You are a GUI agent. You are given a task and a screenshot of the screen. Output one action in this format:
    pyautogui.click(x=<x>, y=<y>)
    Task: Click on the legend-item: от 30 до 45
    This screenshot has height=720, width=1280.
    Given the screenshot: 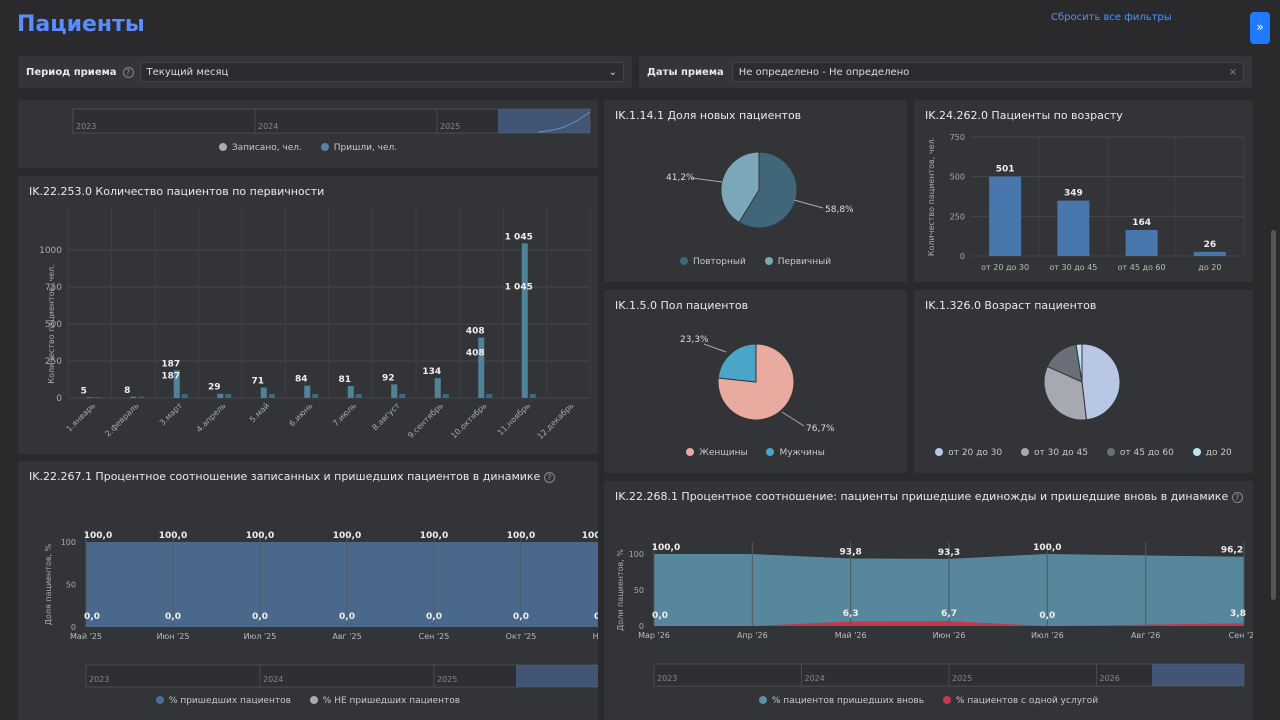 What is the action you would take?
    pyautogui.click(x=1054, y=453)
    